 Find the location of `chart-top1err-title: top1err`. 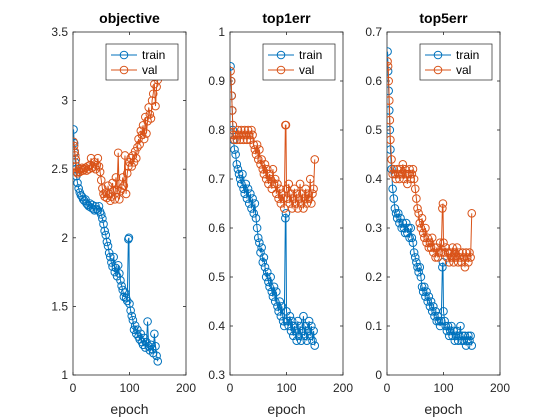

chart-top1err-title: top1err is located at coordinates (286, 18).